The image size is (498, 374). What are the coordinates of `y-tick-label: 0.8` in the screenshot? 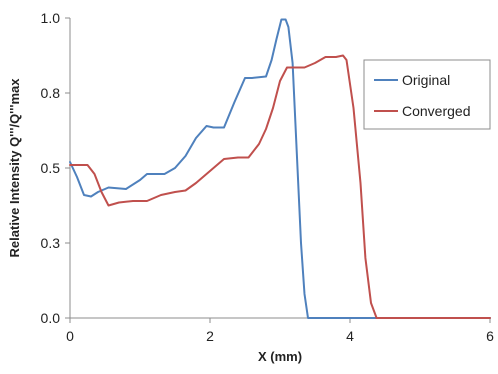 It's located at (51, 93).